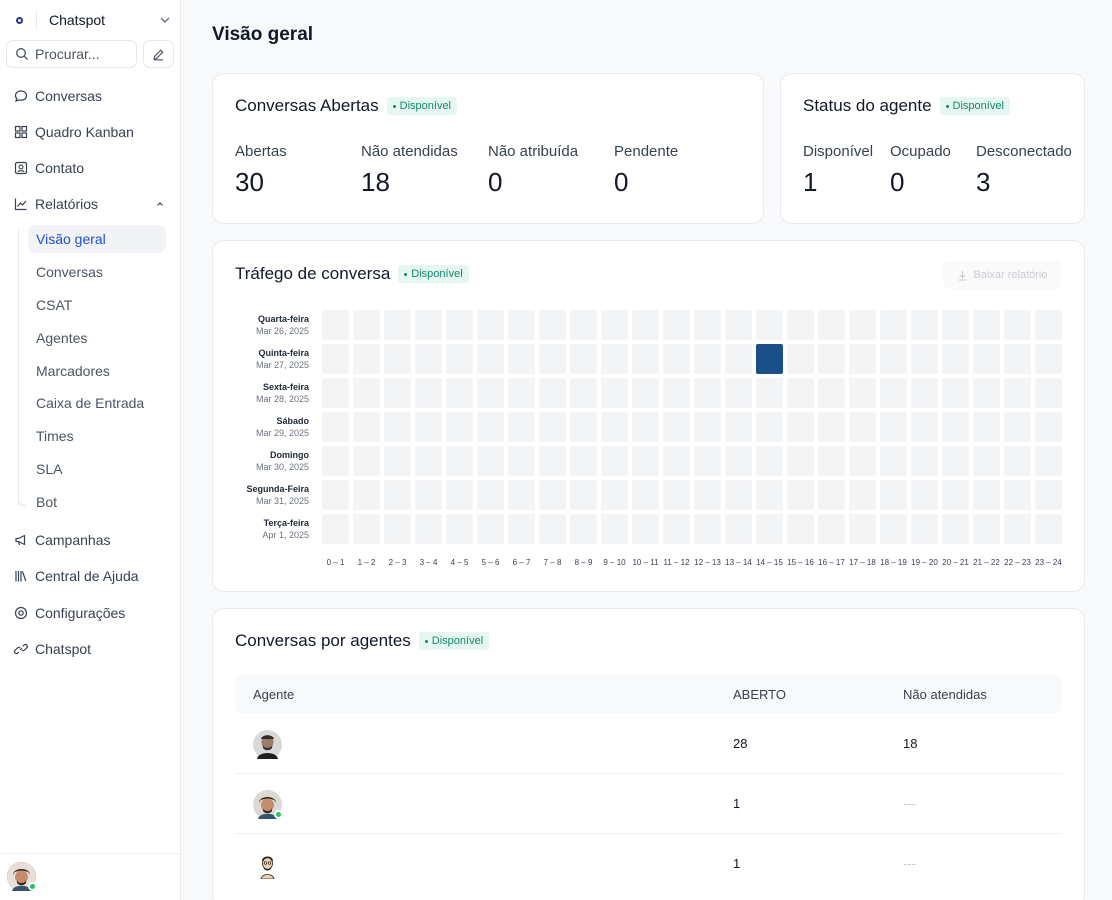 The height and width of the screenshot is (900, 1112). Describe the element at coordinates (648, 864) in the screenshot. I see `table-row: 1 ---` at that location.